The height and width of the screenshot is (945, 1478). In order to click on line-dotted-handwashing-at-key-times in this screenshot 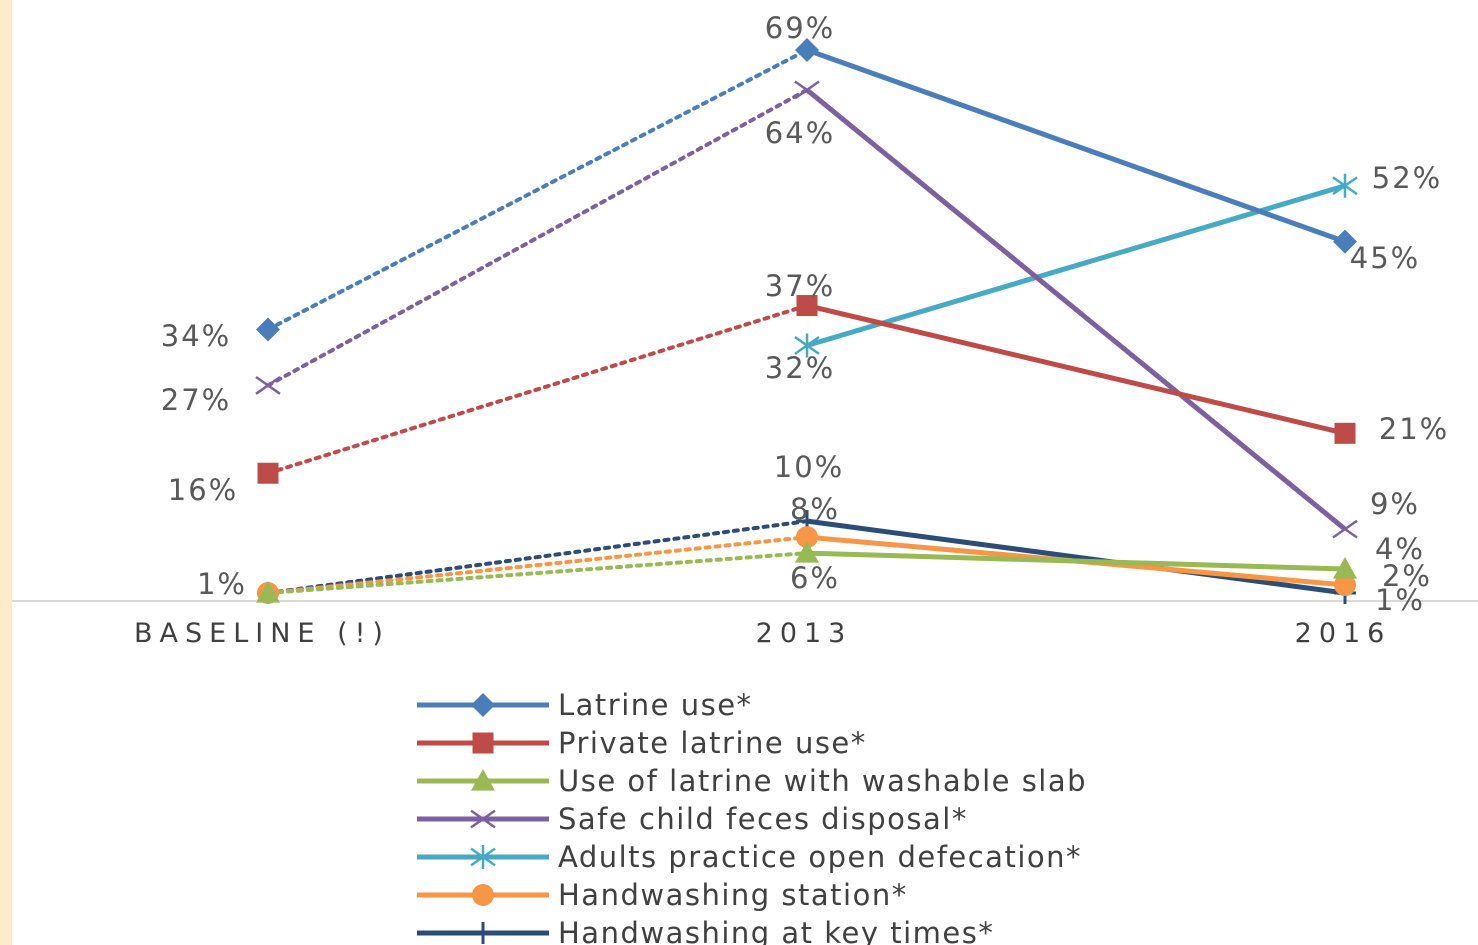, I will do `click(537, 557)`.